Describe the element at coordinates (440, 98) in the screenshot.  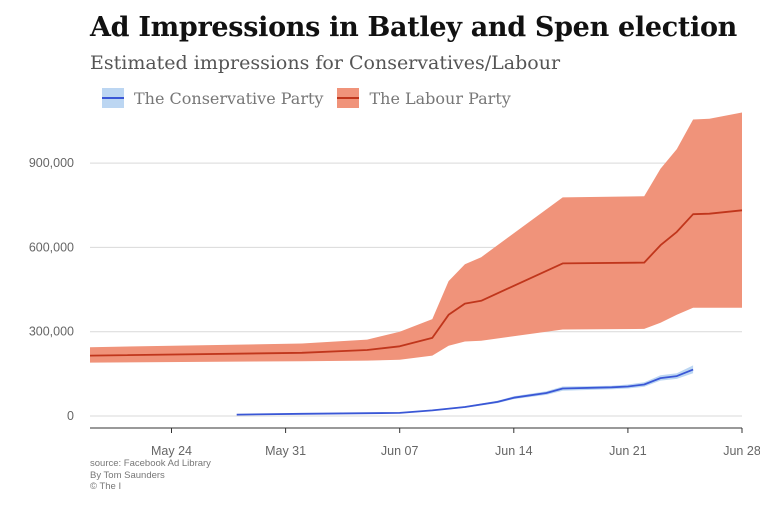
I see `legend-label-labour: The Labour Party` at that location.